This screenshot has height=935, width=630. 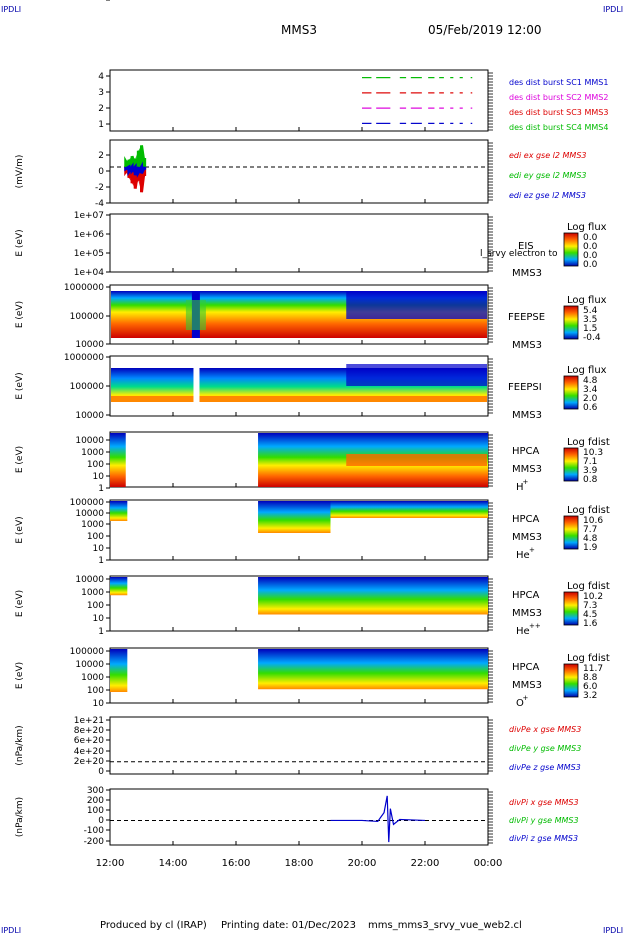 What do you see at coordinates (89, 273) in the screenshot?
I see `ytick-label-eis: 1e+04` at bounding box center [89, 273].